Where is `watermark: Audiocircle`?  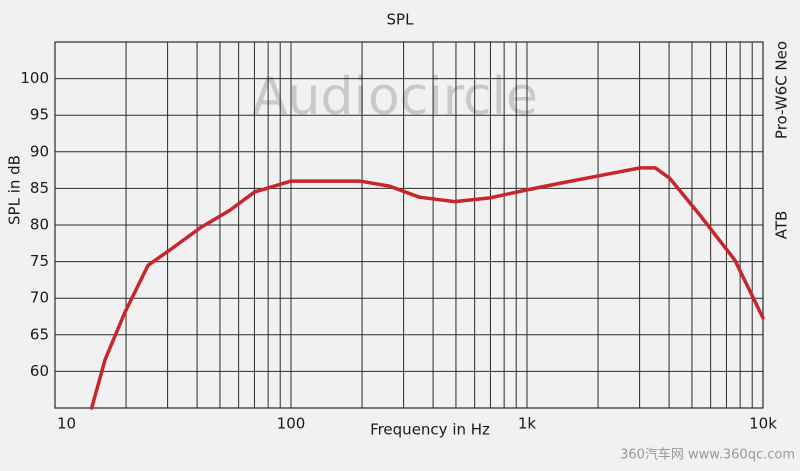 watermark: Audiocircle is located at coordinates (395, 97).